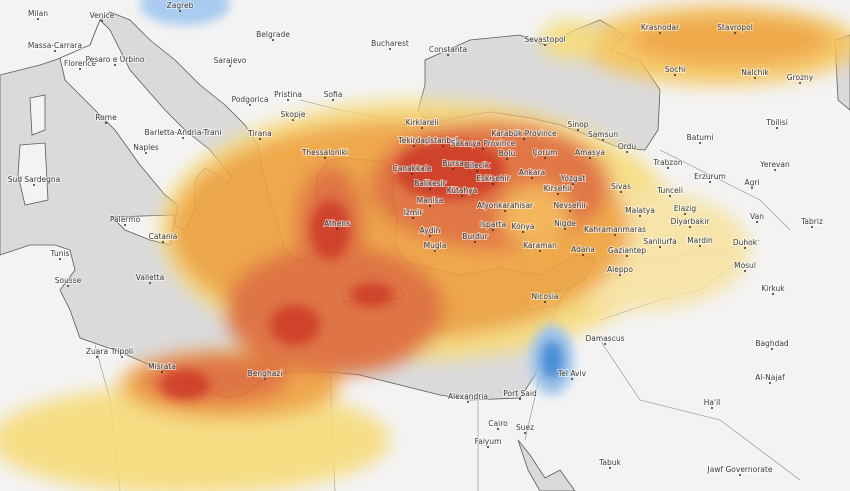  What do you see at coordinates (627, 251) in the screenshot?
I see `city-label: Gaziantep` at bounding box center [627, 251].